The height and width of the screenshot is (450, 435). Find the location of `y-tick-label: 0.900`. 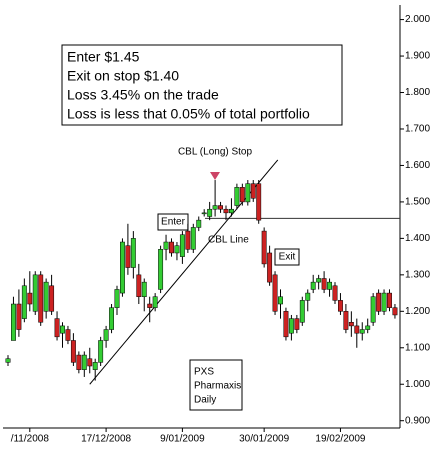

y-tick-label: 0.900 is located at coordinates (417, 420).